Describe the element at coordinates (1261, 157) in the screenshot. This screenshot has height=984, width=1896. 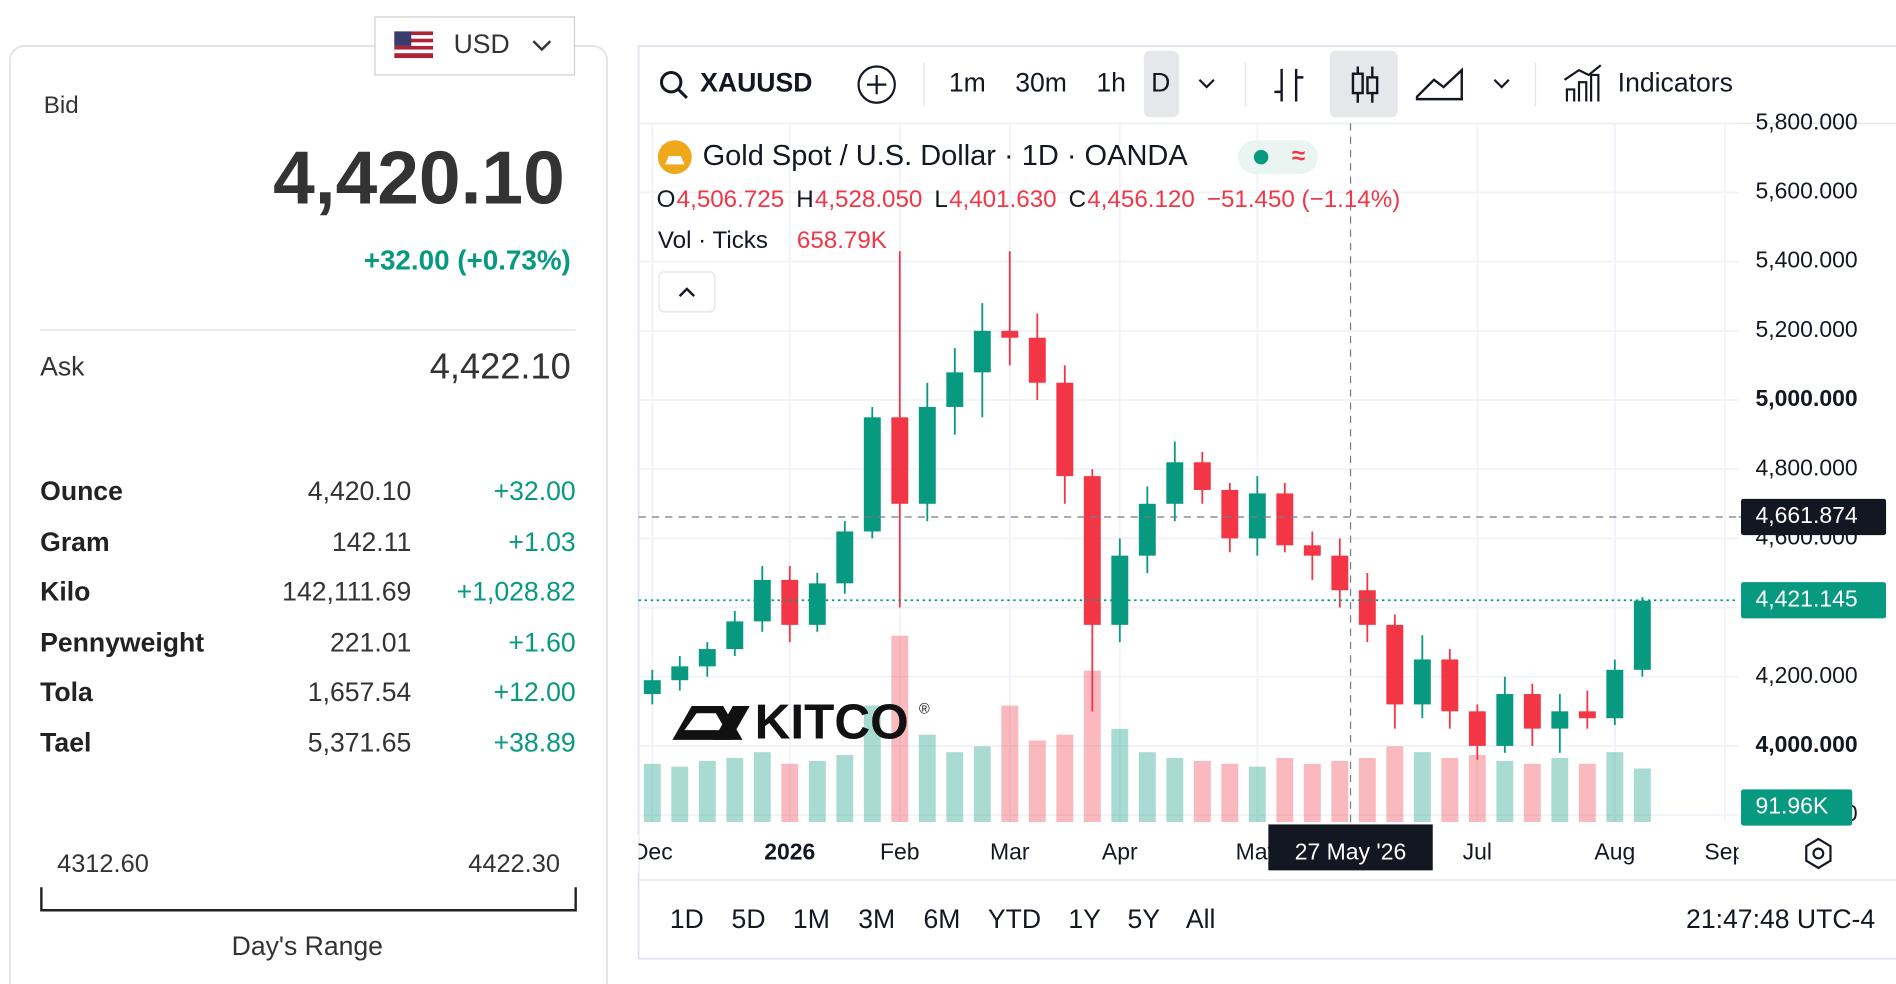
I see `market-open` at that location.